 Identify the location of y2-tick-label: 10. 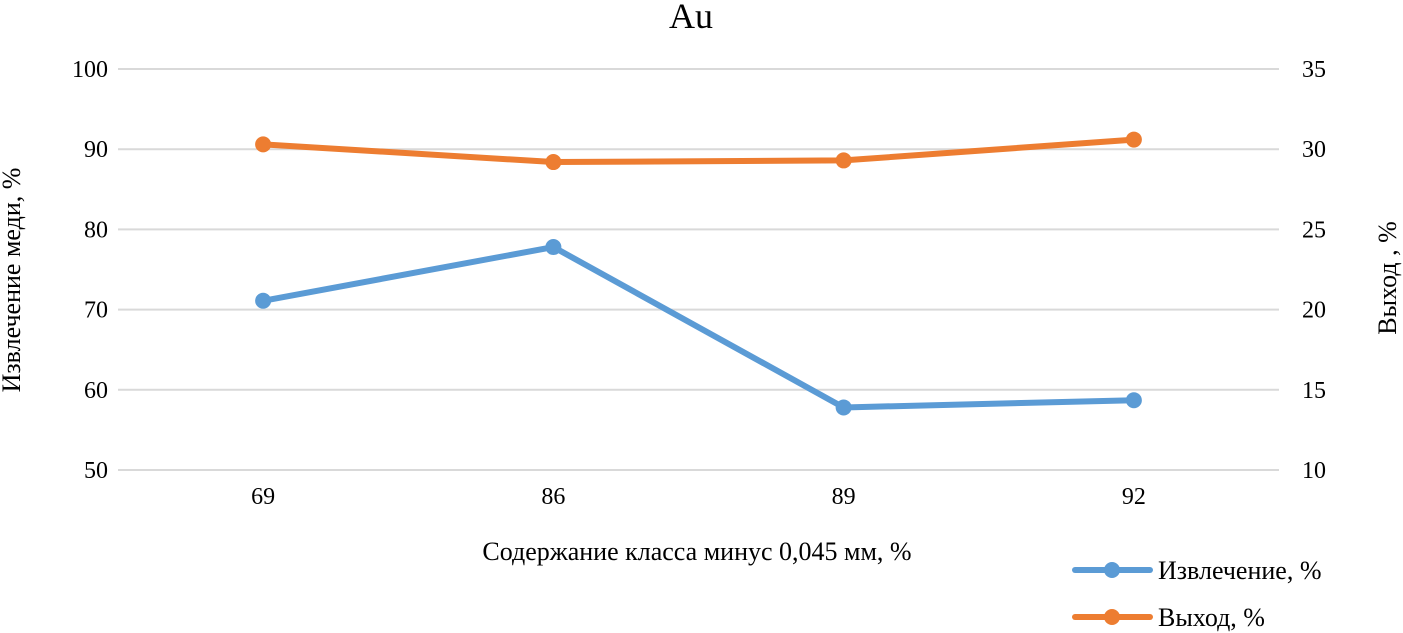
(1314, 471).